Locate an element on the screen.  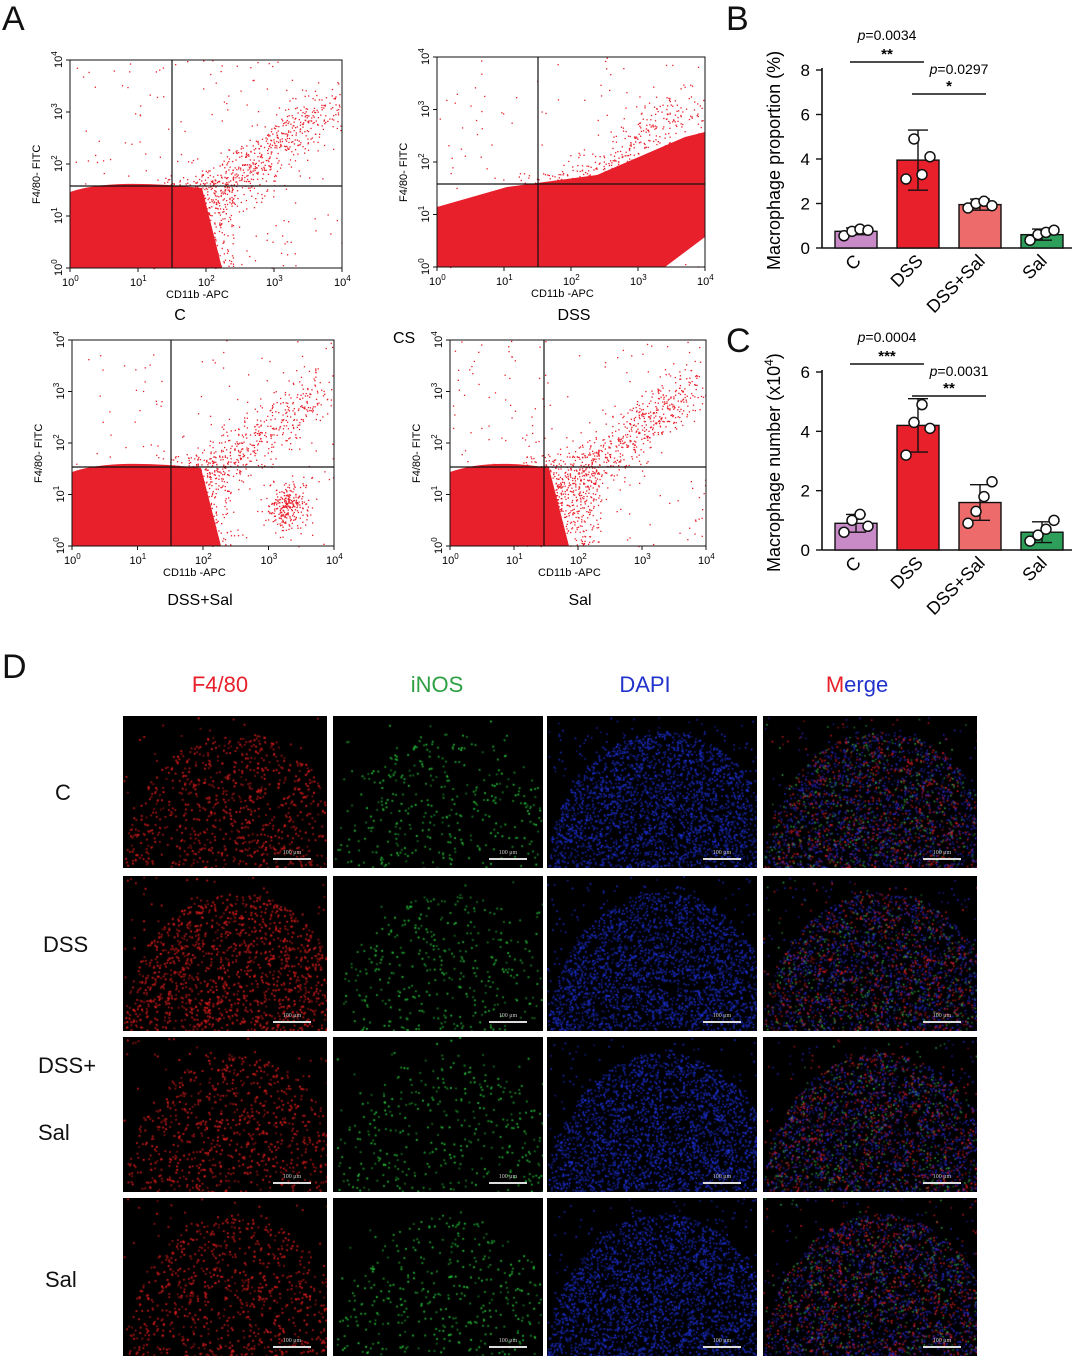
micrograph-inos-row-3: 100 μm is located at coordinates (438, 1114).